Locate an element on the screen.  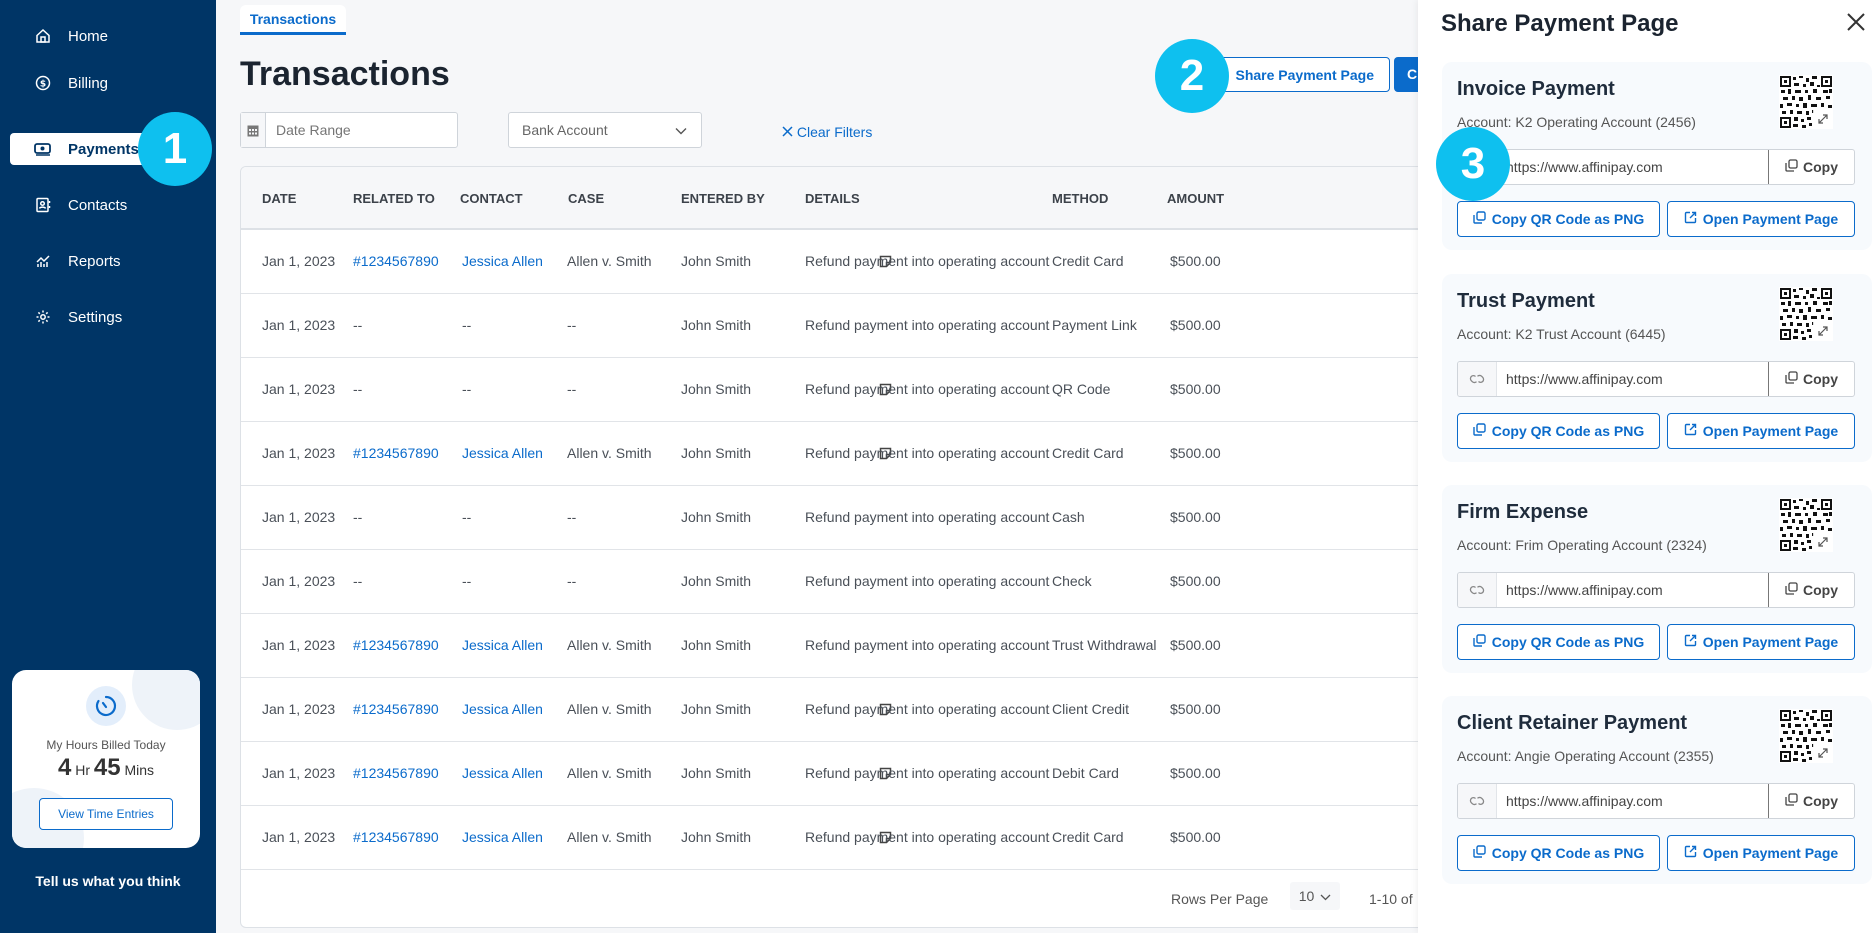
feedback-link: Tell us what you think is located at coordinates (108, 881).